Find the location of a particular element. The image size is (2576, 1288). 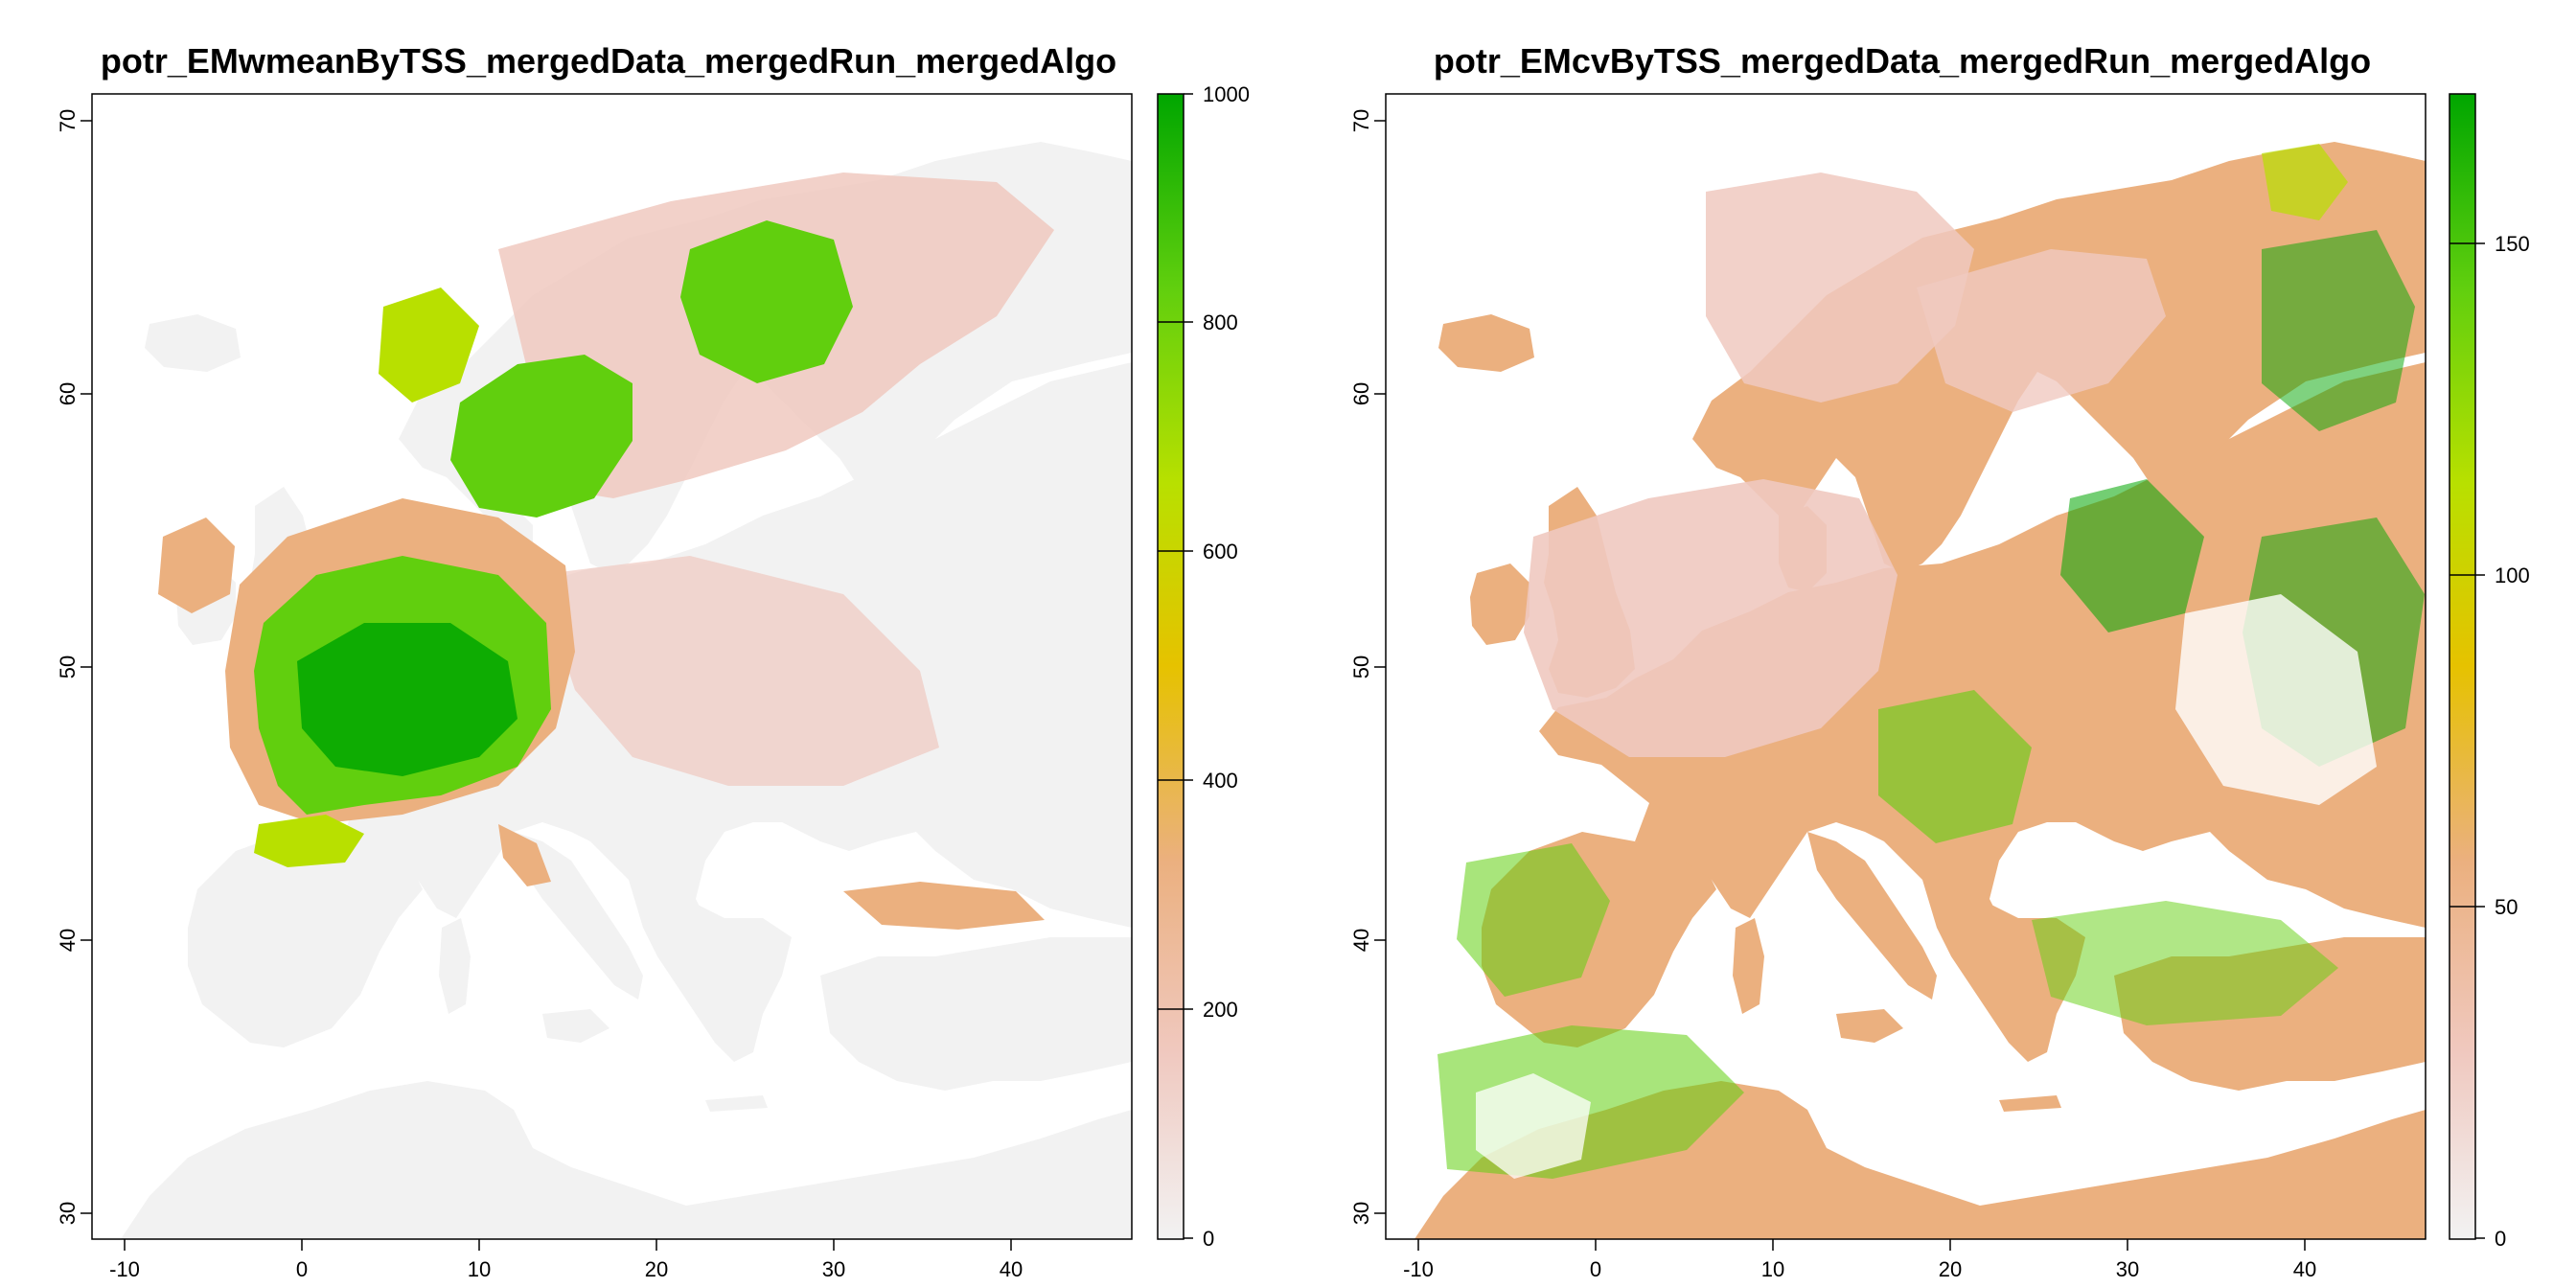

legend-tick-label: 800 is located at coordinates (1220, 322).